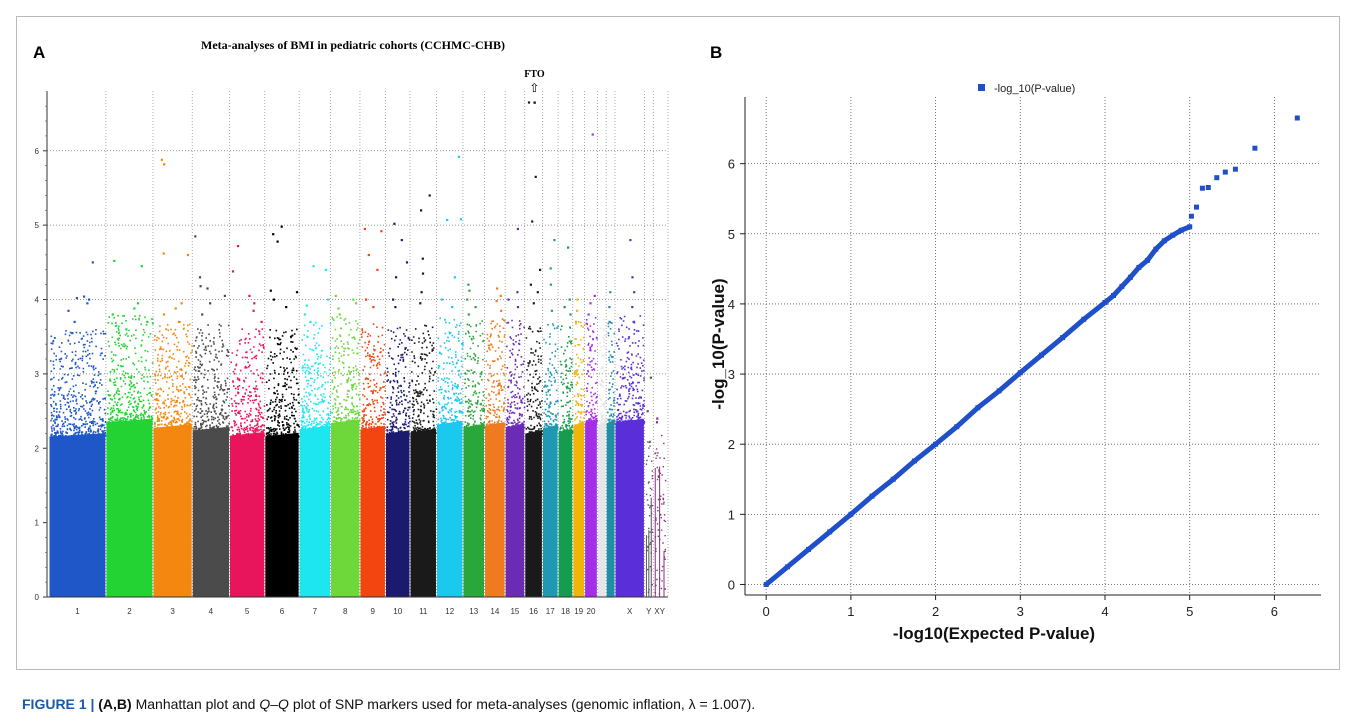 Image resolution: width=1349 pixels, height=728 pixels. Describe the element at coordinates (265, 704) in the screenshot. I see `caption-q1: Q` at that location.